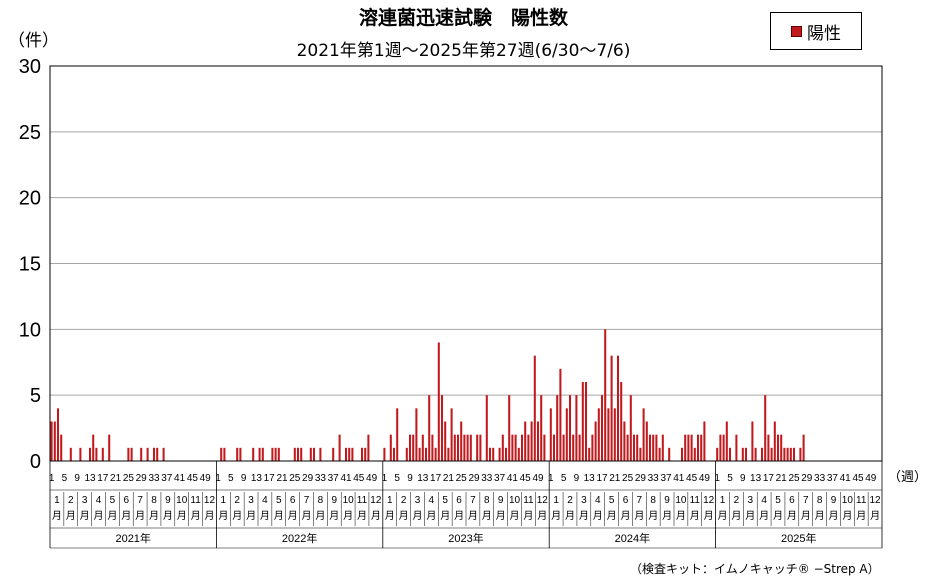 Image resolution: width=927 pixels, height=578 pixels. I want to click on month-label: 4, so click(432, 500).